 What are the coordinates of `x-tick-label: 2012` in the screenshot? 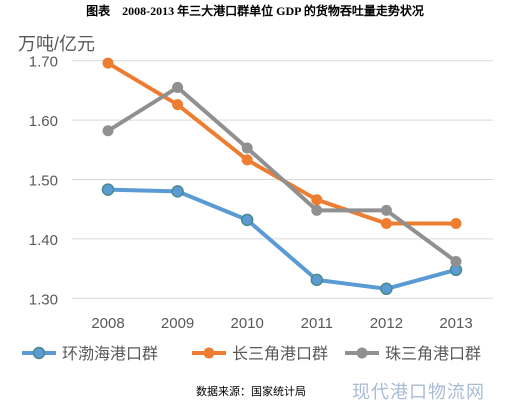 It's located at (386, 323).